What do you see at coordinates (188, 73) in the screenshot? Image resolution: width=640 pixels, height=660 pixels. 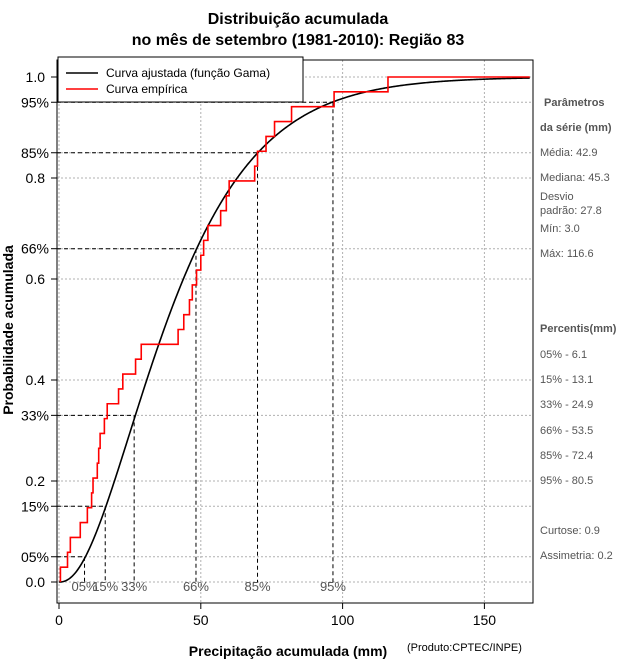 I see `legend-fitted-label: Curva ajustada (função Gama)` at bounding box center [188, 73].